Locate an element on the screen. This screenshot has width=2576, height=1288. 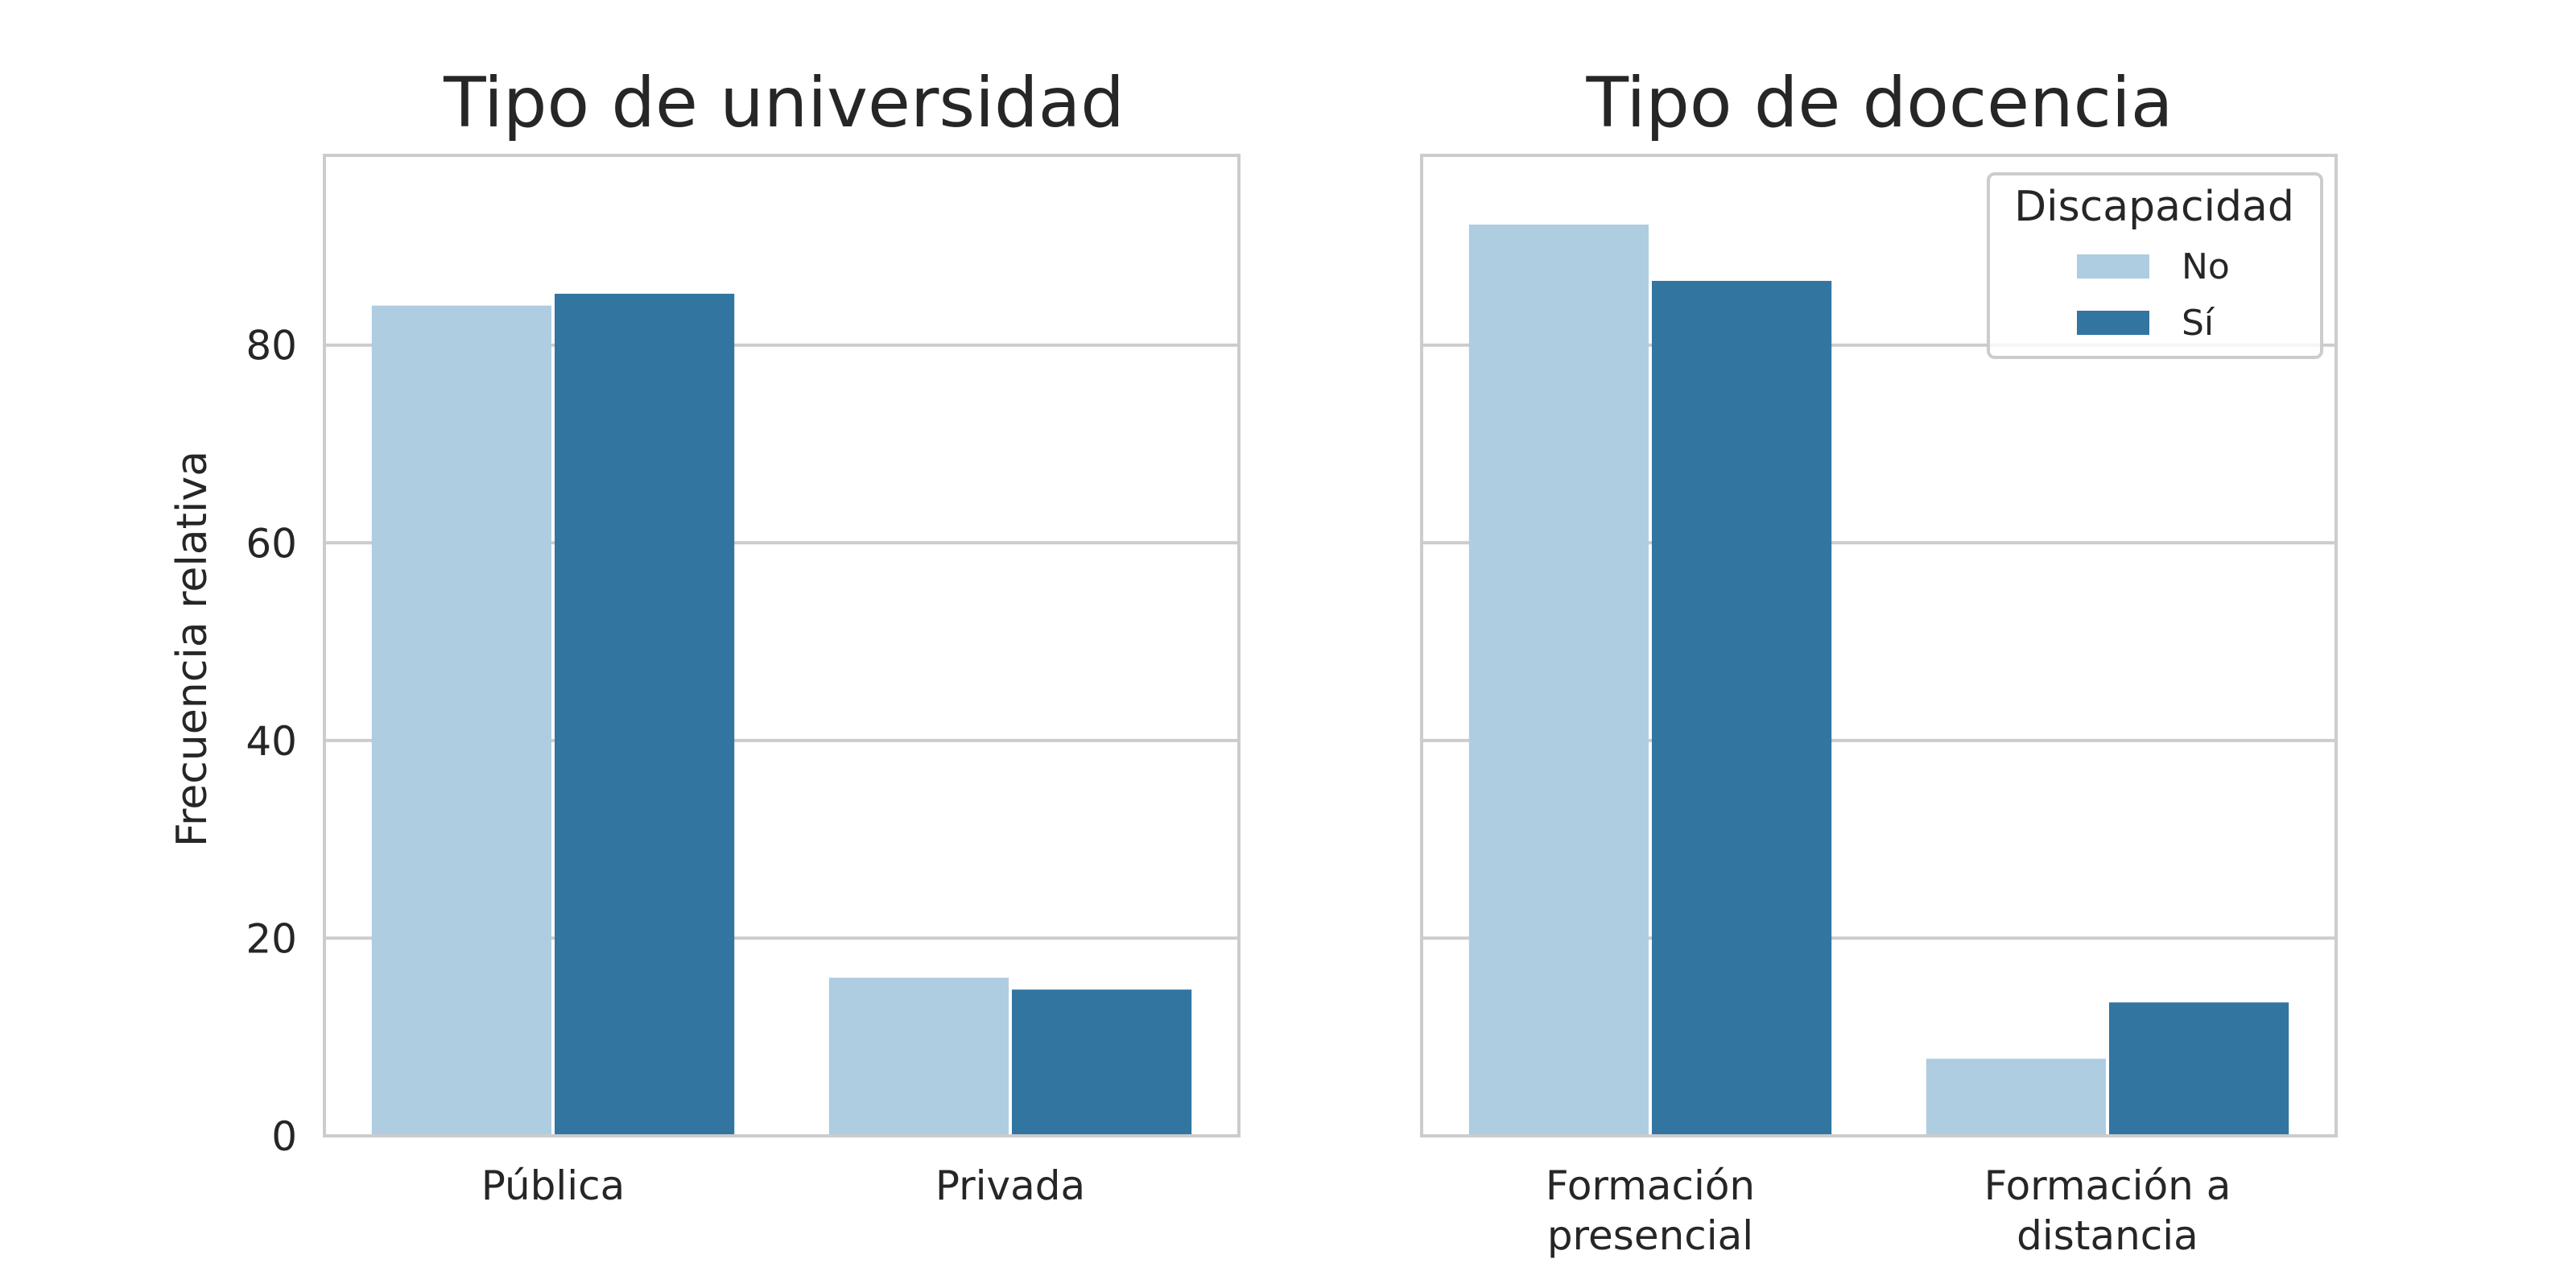
x-tick-label: Formación a distancia is located at coordinates (2107, 1210).